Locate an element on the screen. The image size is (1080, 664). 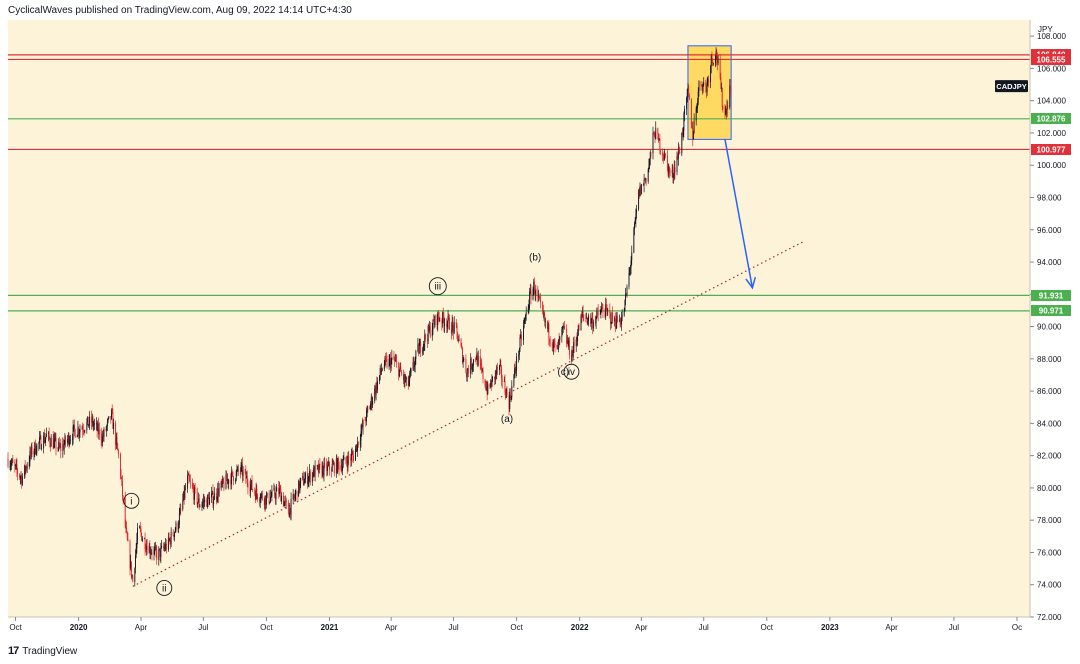
tradingview-branding: 17 TradingView is located at coordinates (42, 651).